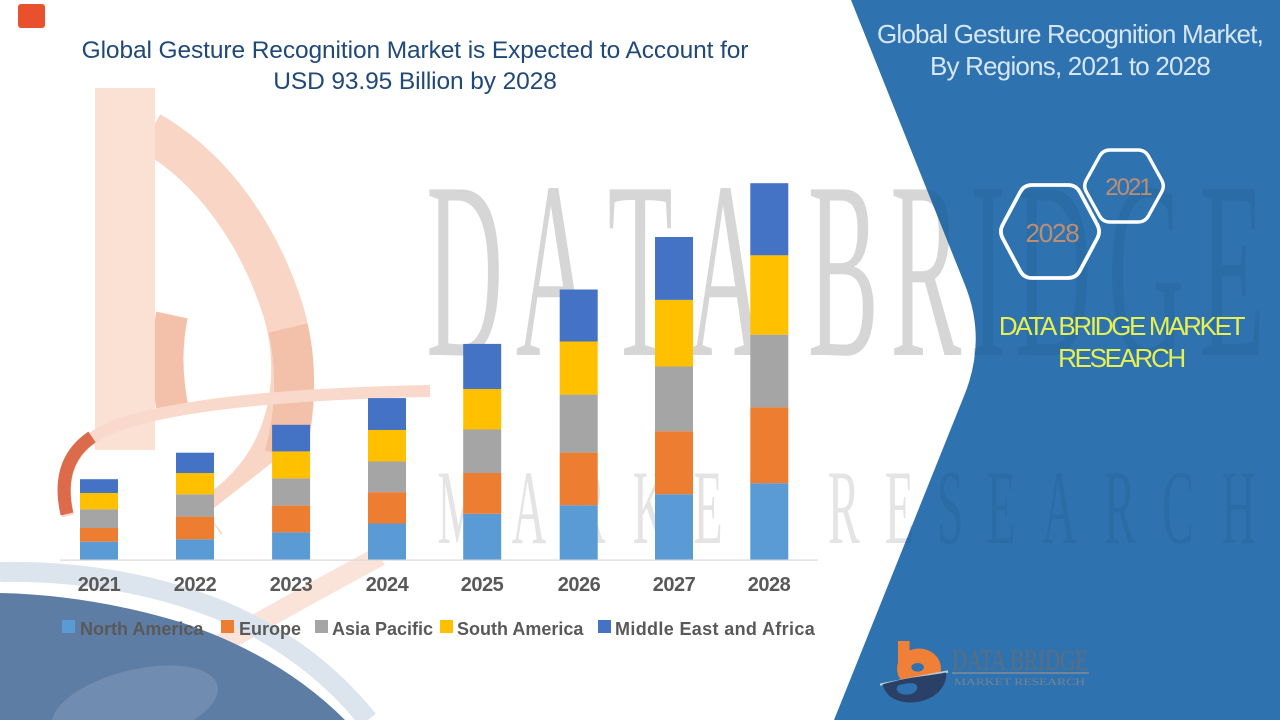 The width and height of the screenshot is (1280, 720). I want to click on svg-text: S, so click(950, 507).